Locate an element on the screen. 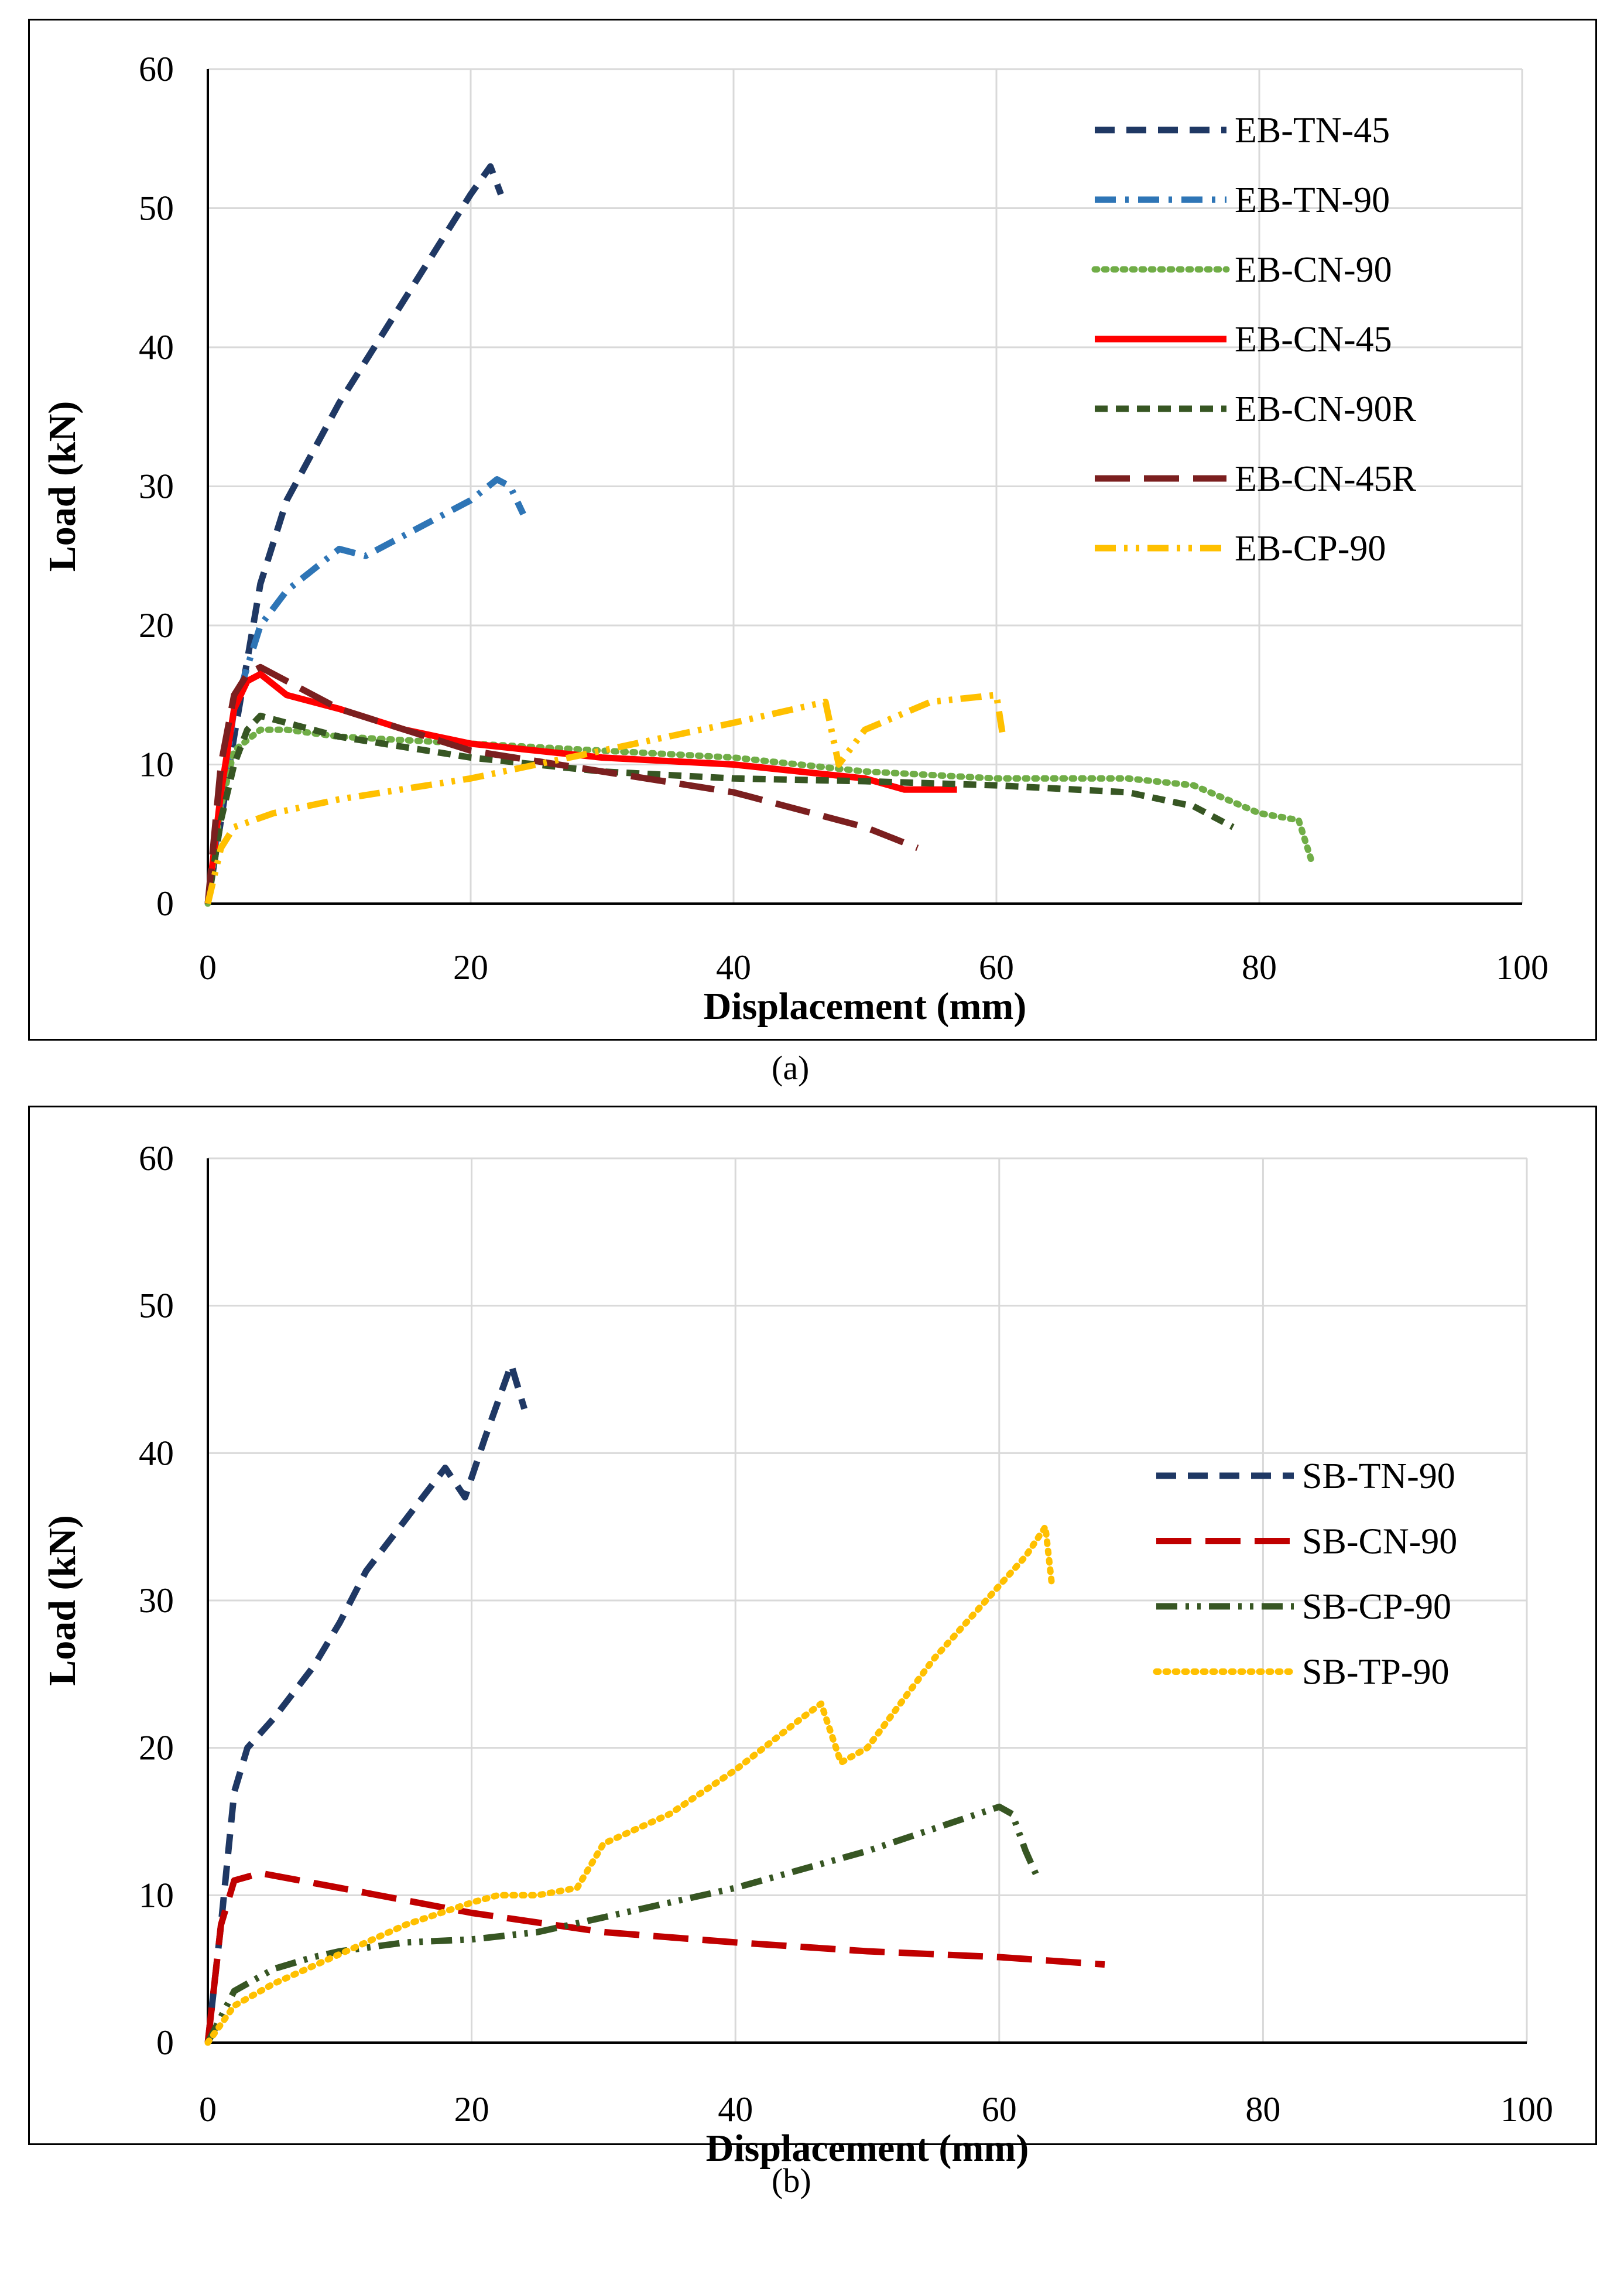 This screenshot has width=1624, height=2271. panel-a-x-tick-label: 100 is located at coordinates (1522, 968).